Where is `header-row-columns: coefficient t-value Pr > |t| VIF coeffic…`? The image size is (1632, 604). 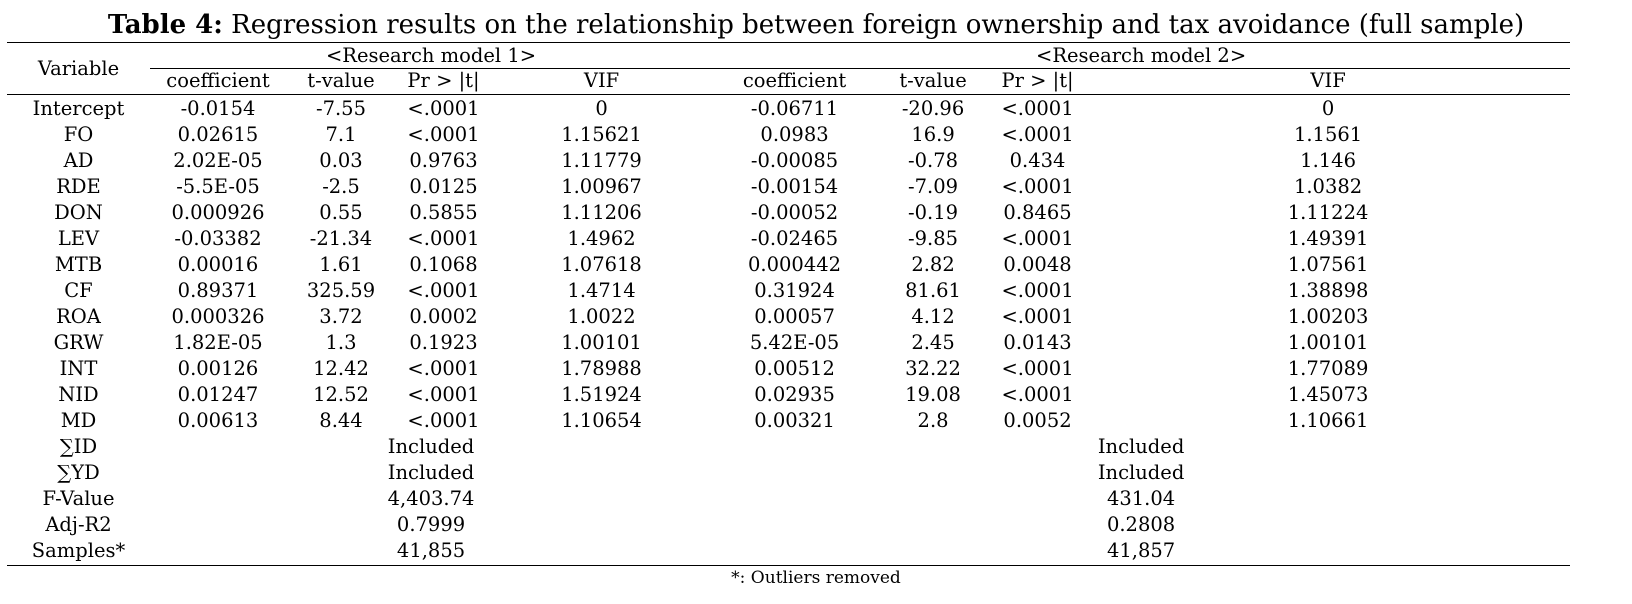
header-row-columns: coefficient t-value Pr > |t| VIF coeffic… is located at coordinates (788, 81).